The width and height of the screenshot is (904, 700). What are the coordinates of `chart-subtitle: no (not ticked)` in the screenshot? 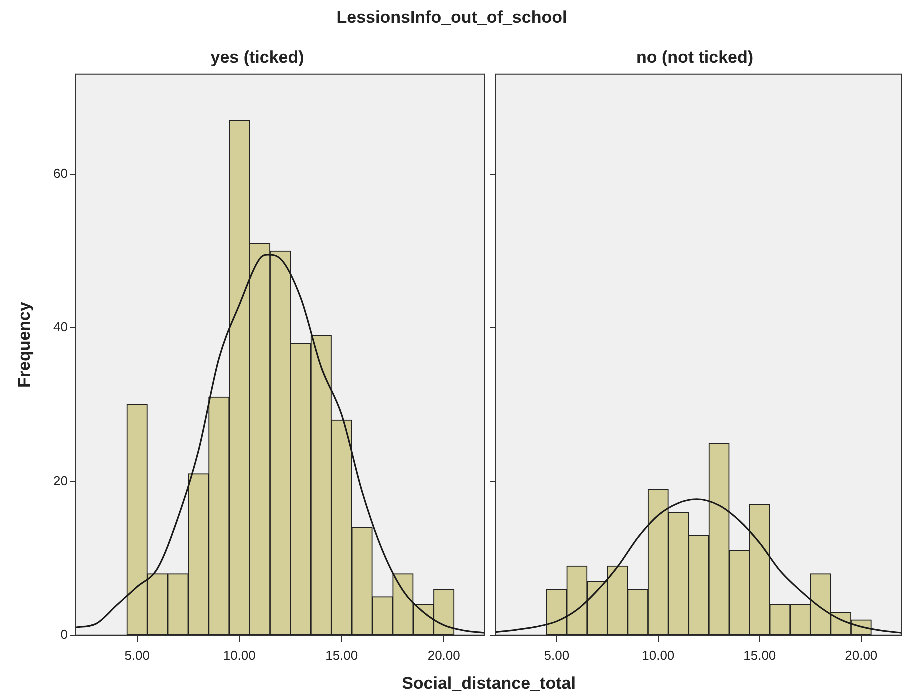 It's located at (695, 57).